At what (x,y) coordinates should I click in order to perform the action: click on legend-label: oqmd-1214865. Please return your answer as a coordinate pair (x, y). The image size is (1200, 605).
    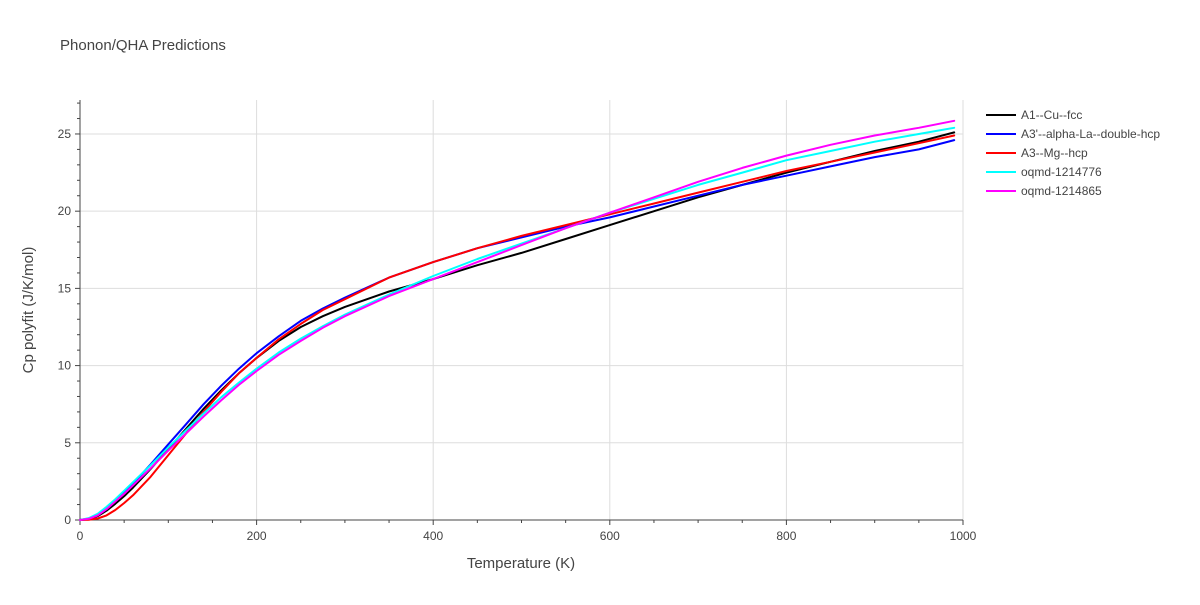
    Looking at the image, I should click on (1061, 191).